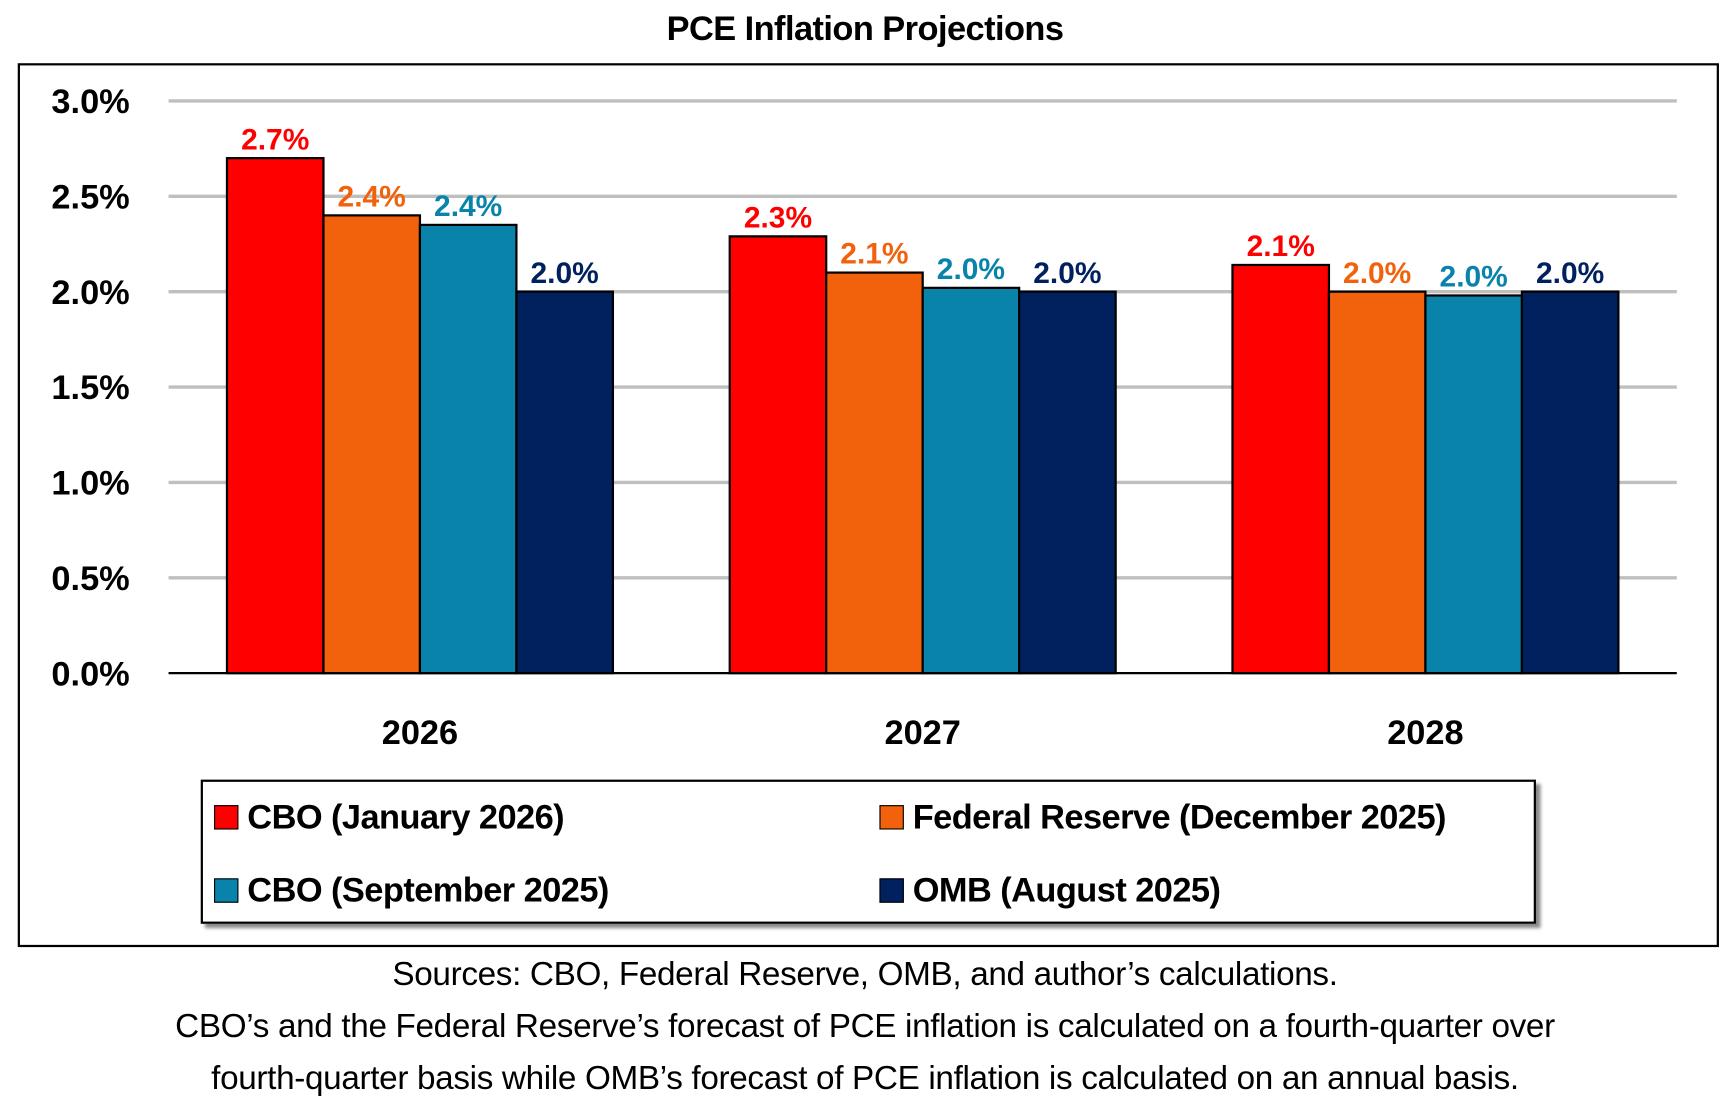  Describe the element at coordinates (406, 817) in the screenshot. I see `legend-label: CBO (January 2026)` at that location.